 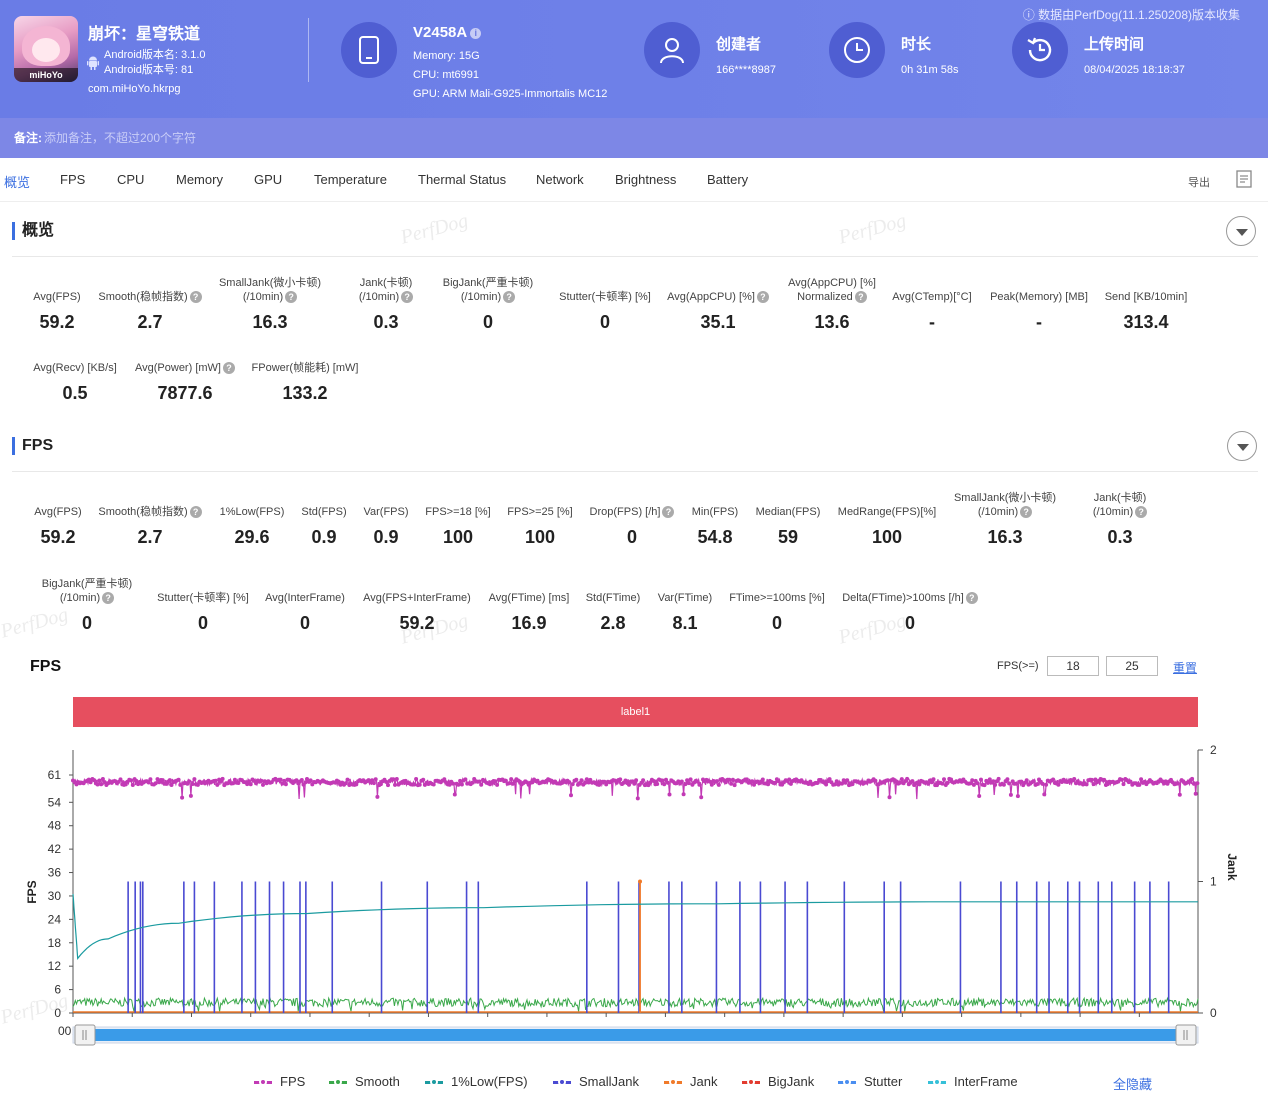 I want to click on stat-label: Std(FPS), so click(x=324, y=512).